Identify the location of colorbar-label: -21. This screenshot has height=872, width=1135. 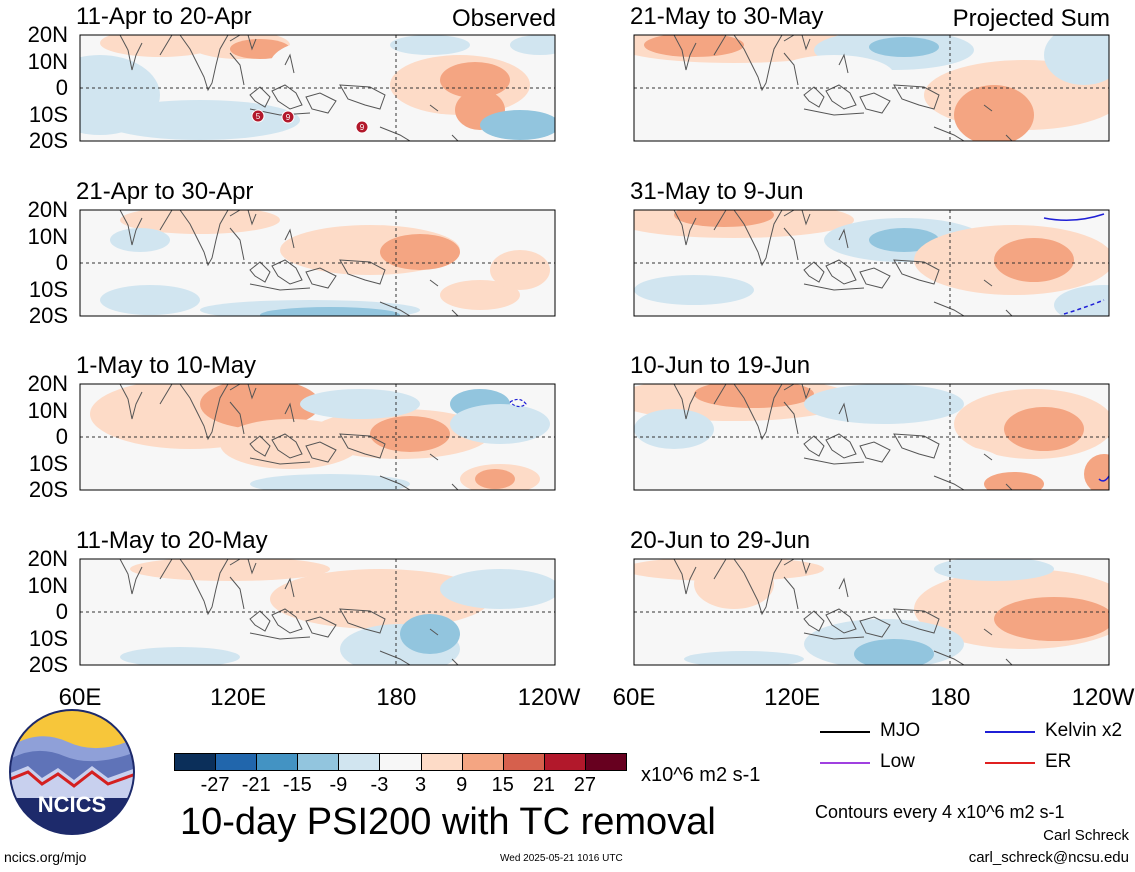
(256, 785).